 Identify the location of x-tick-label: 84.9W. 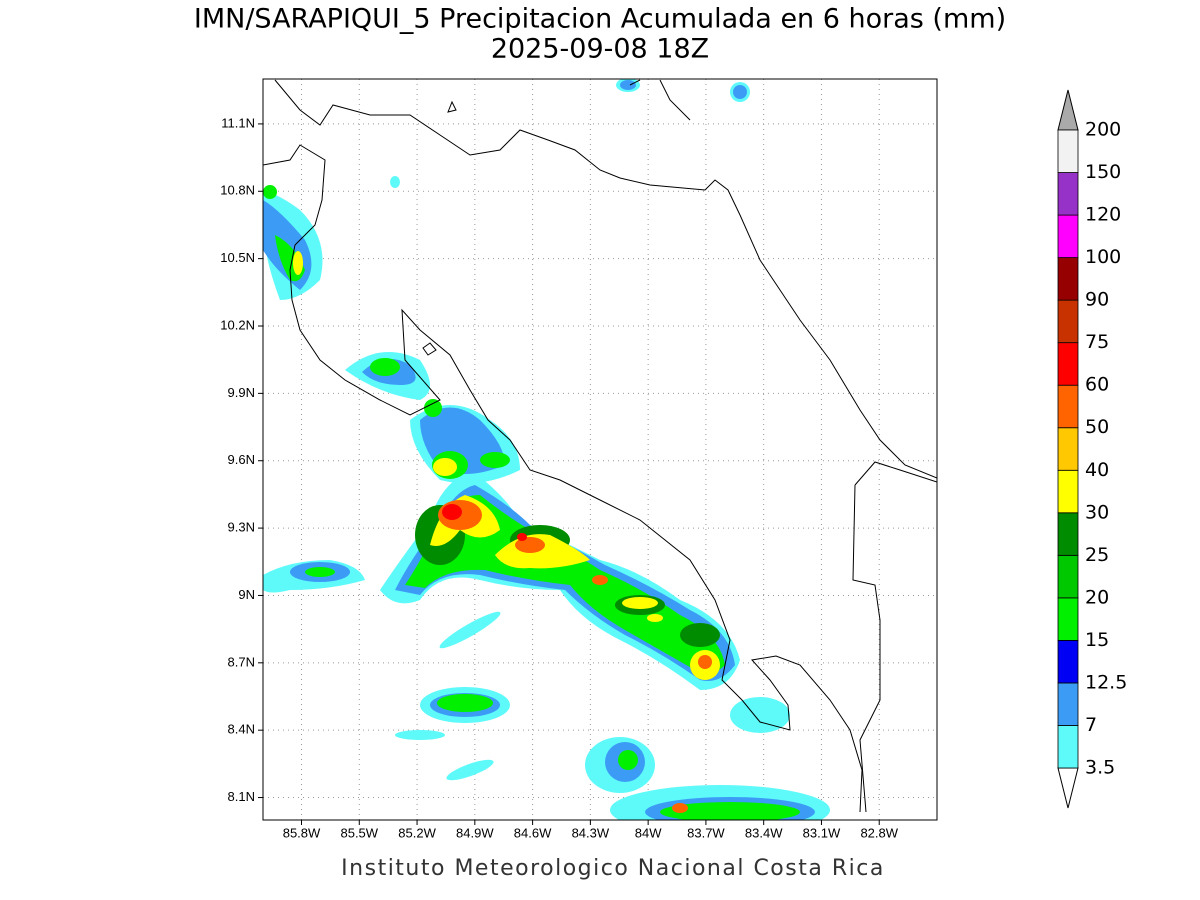
(475, 832).